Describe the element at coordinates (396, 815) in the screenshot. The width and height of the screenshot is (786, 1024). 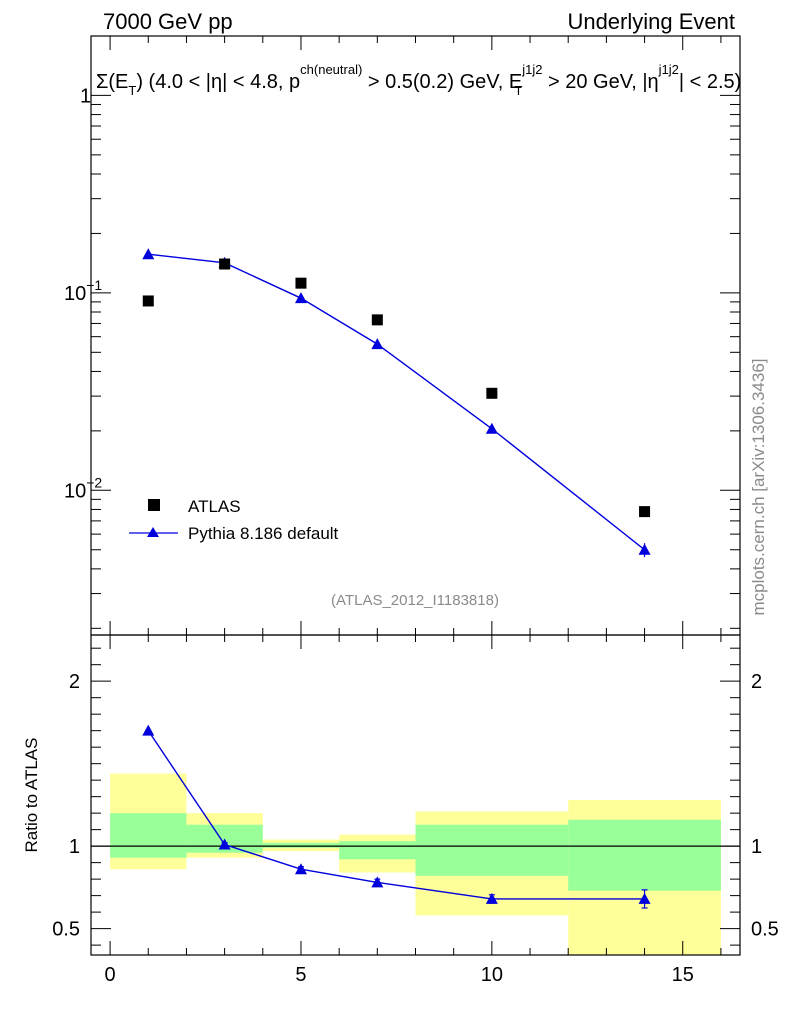
I see `ratio-pythia-line` at that location.